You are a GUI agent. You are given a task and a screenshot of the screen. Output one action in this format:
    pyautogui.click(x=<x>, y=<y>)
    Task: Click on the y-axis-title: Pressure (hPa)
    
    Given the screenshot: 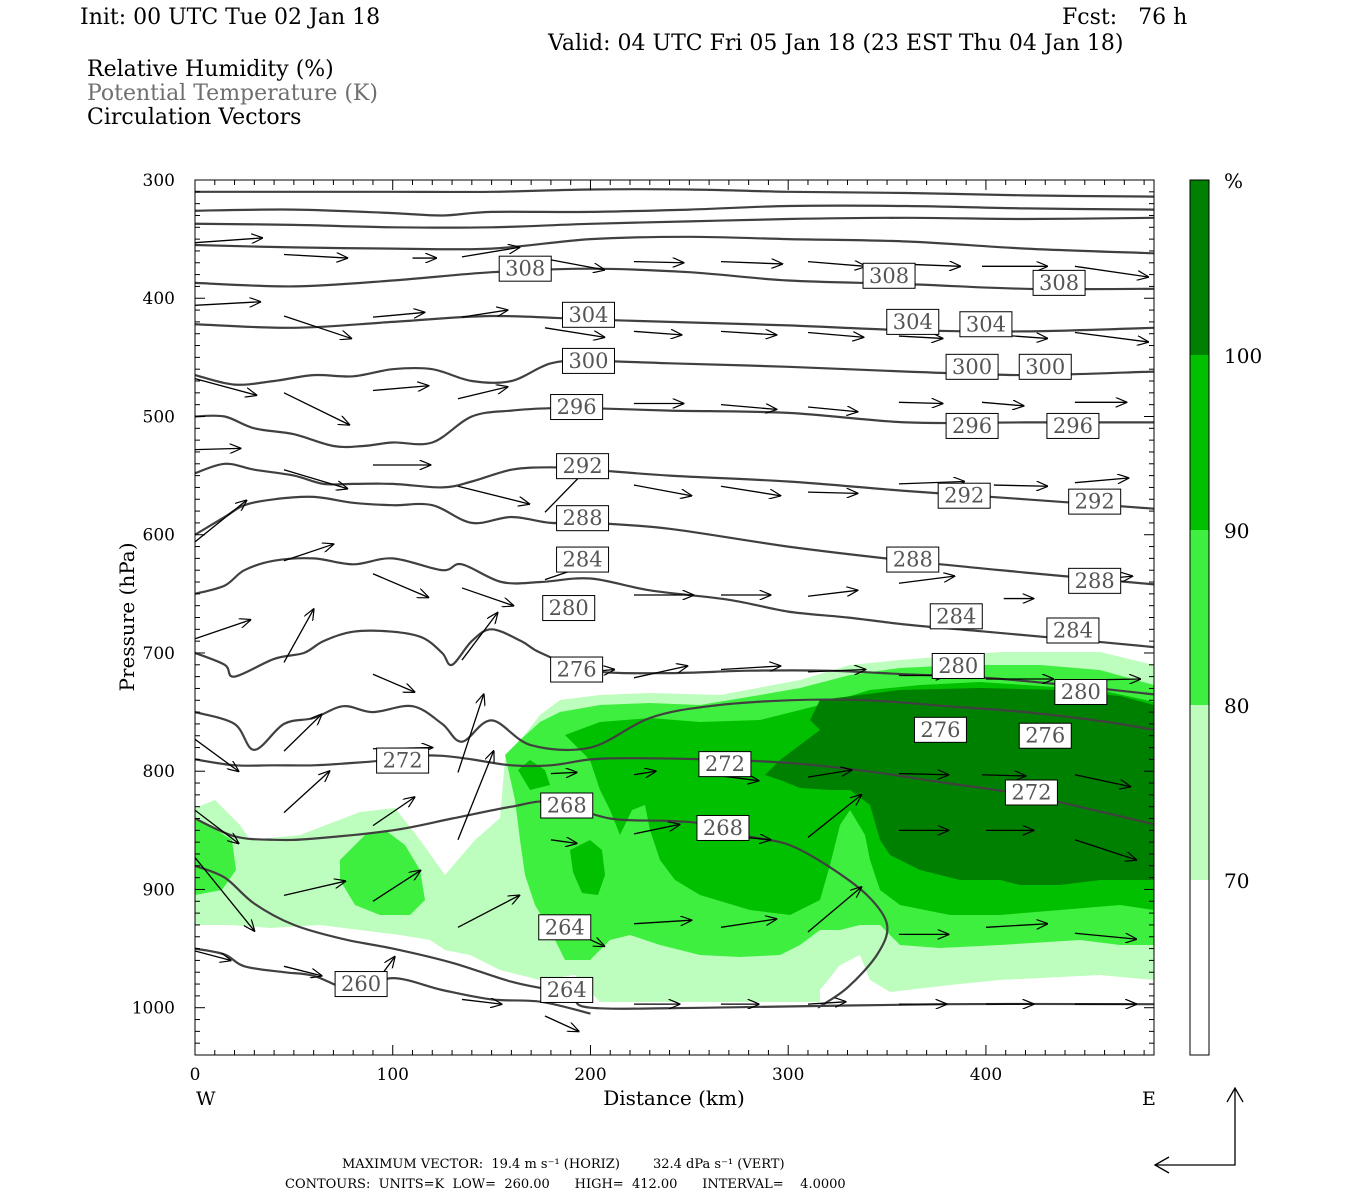 What is the action you would take?
    pyautogui.click(x=127, y=617)
    